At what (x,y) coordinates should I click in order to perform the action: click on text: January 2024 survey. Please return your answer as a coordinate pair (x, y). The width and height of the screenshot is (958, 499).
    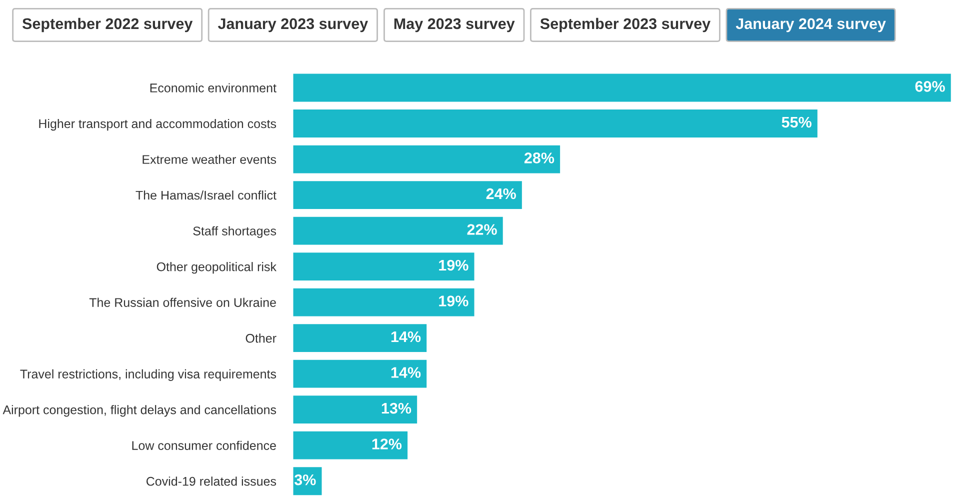
    Looking at the image, I should click on (811, 25).